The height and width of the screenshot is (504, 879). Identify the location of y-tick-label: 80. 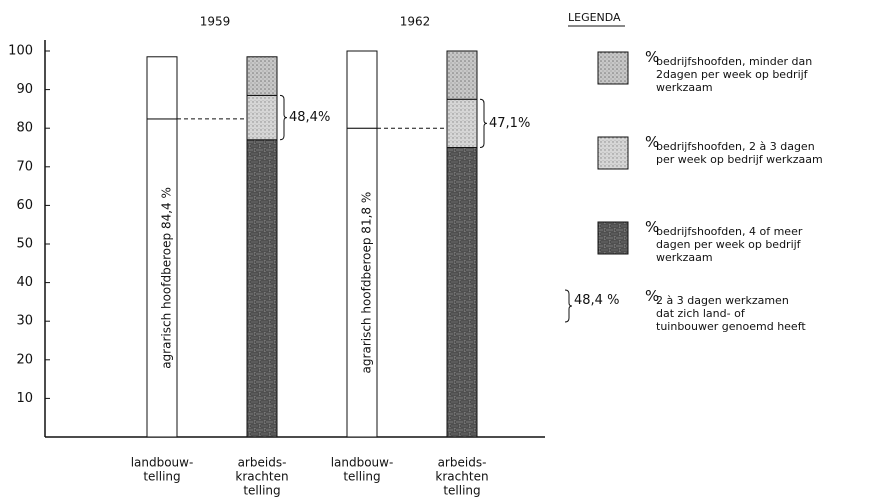
(24, 128).